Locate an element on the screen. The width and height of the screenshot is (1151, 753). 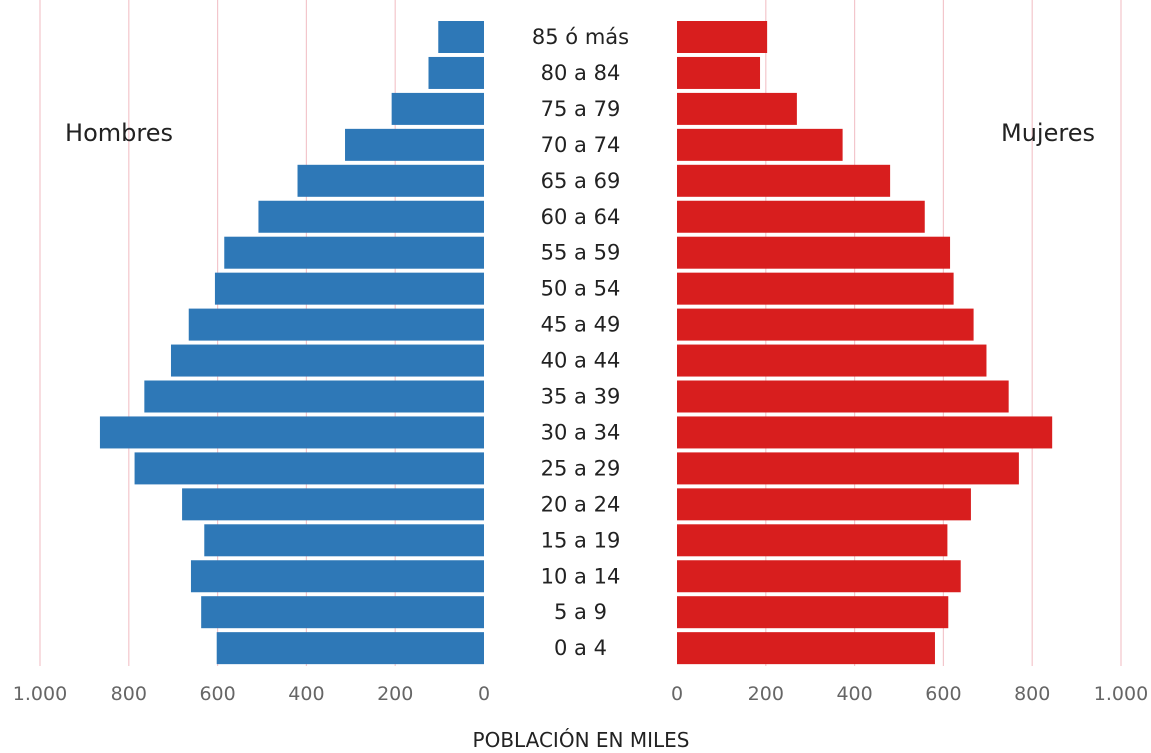
age-group-label: 0 a 4 is located at coordinates (580, 648).